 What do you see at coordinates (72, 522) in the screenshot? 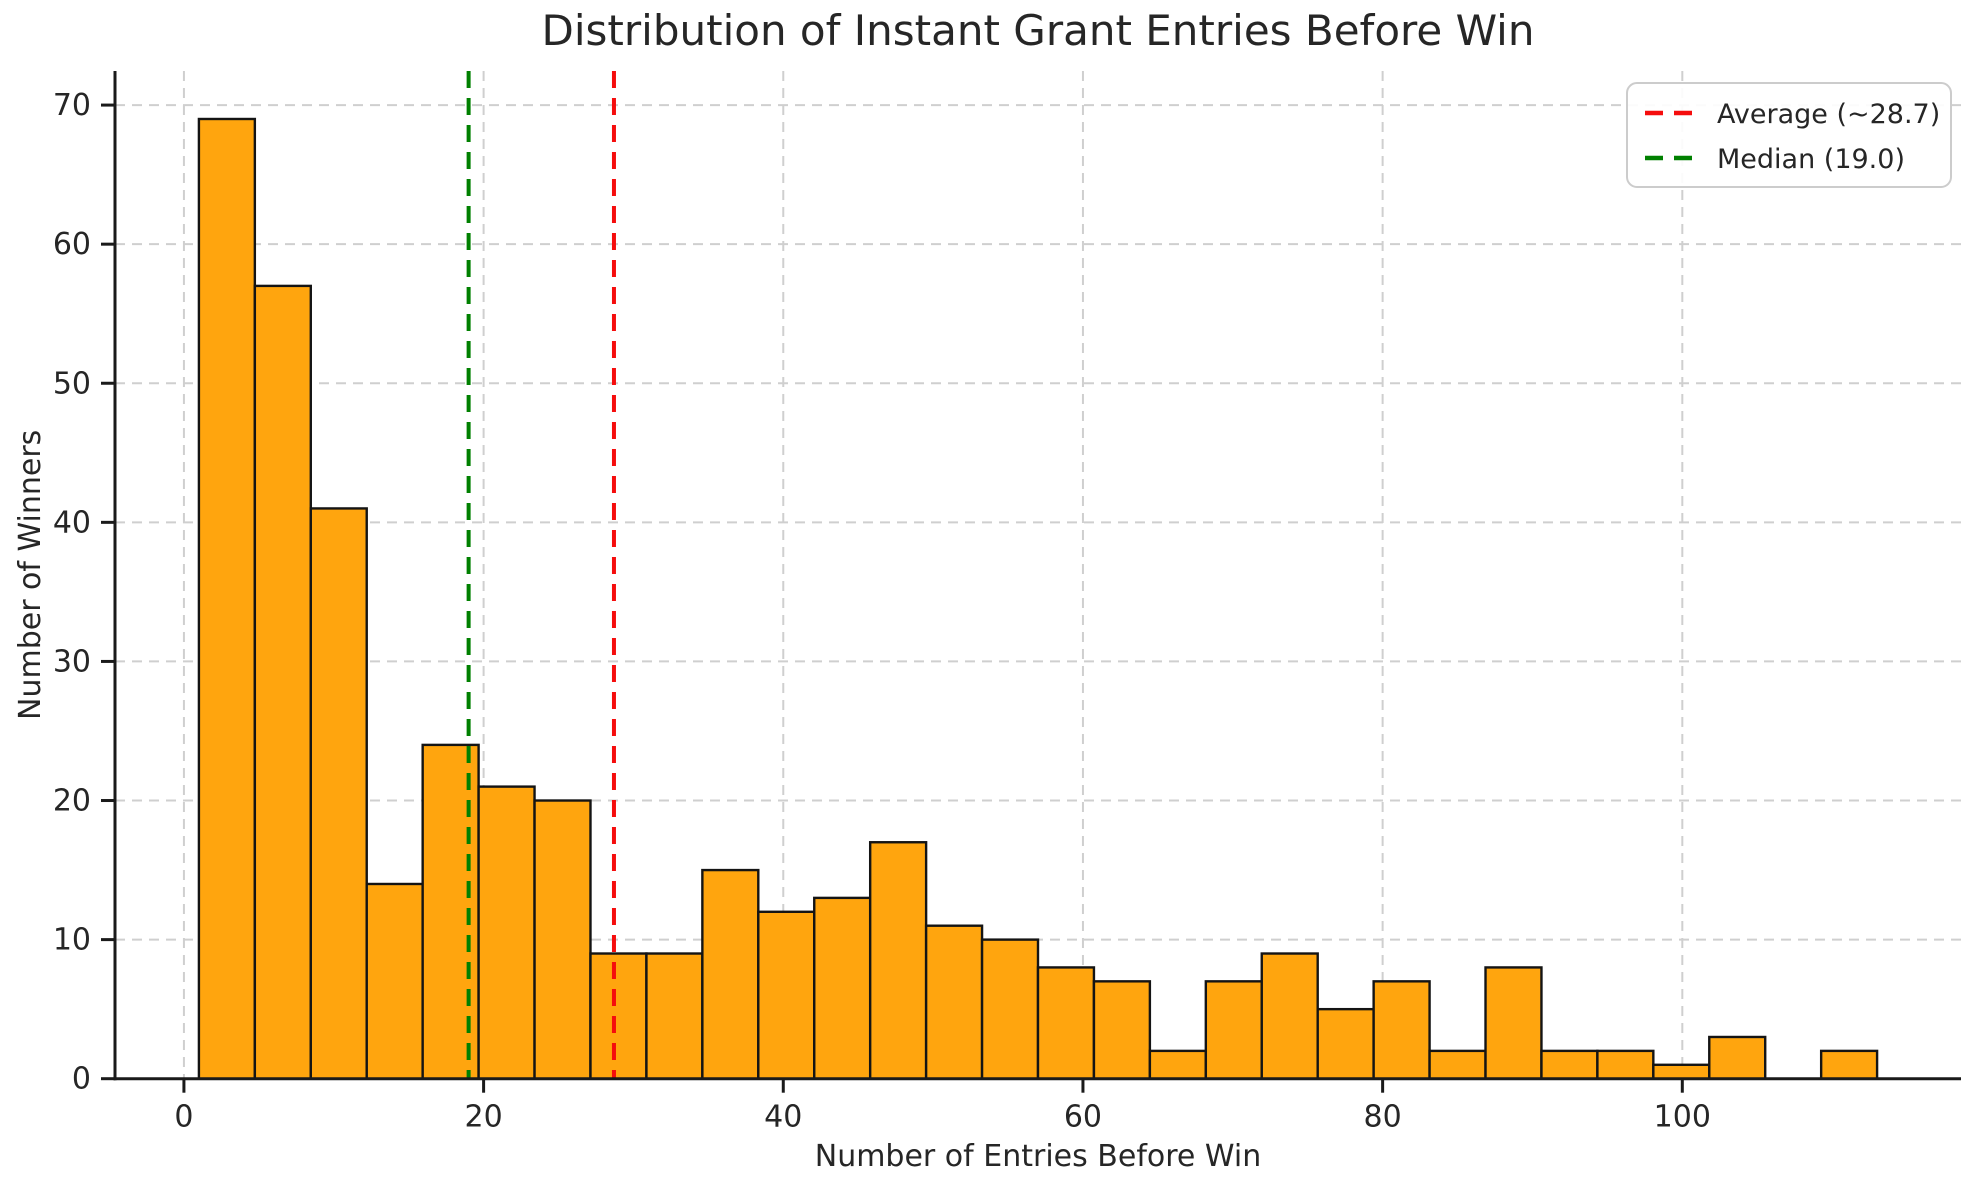
I see `y-tick-label: 40` at bounding box center [72, 522].